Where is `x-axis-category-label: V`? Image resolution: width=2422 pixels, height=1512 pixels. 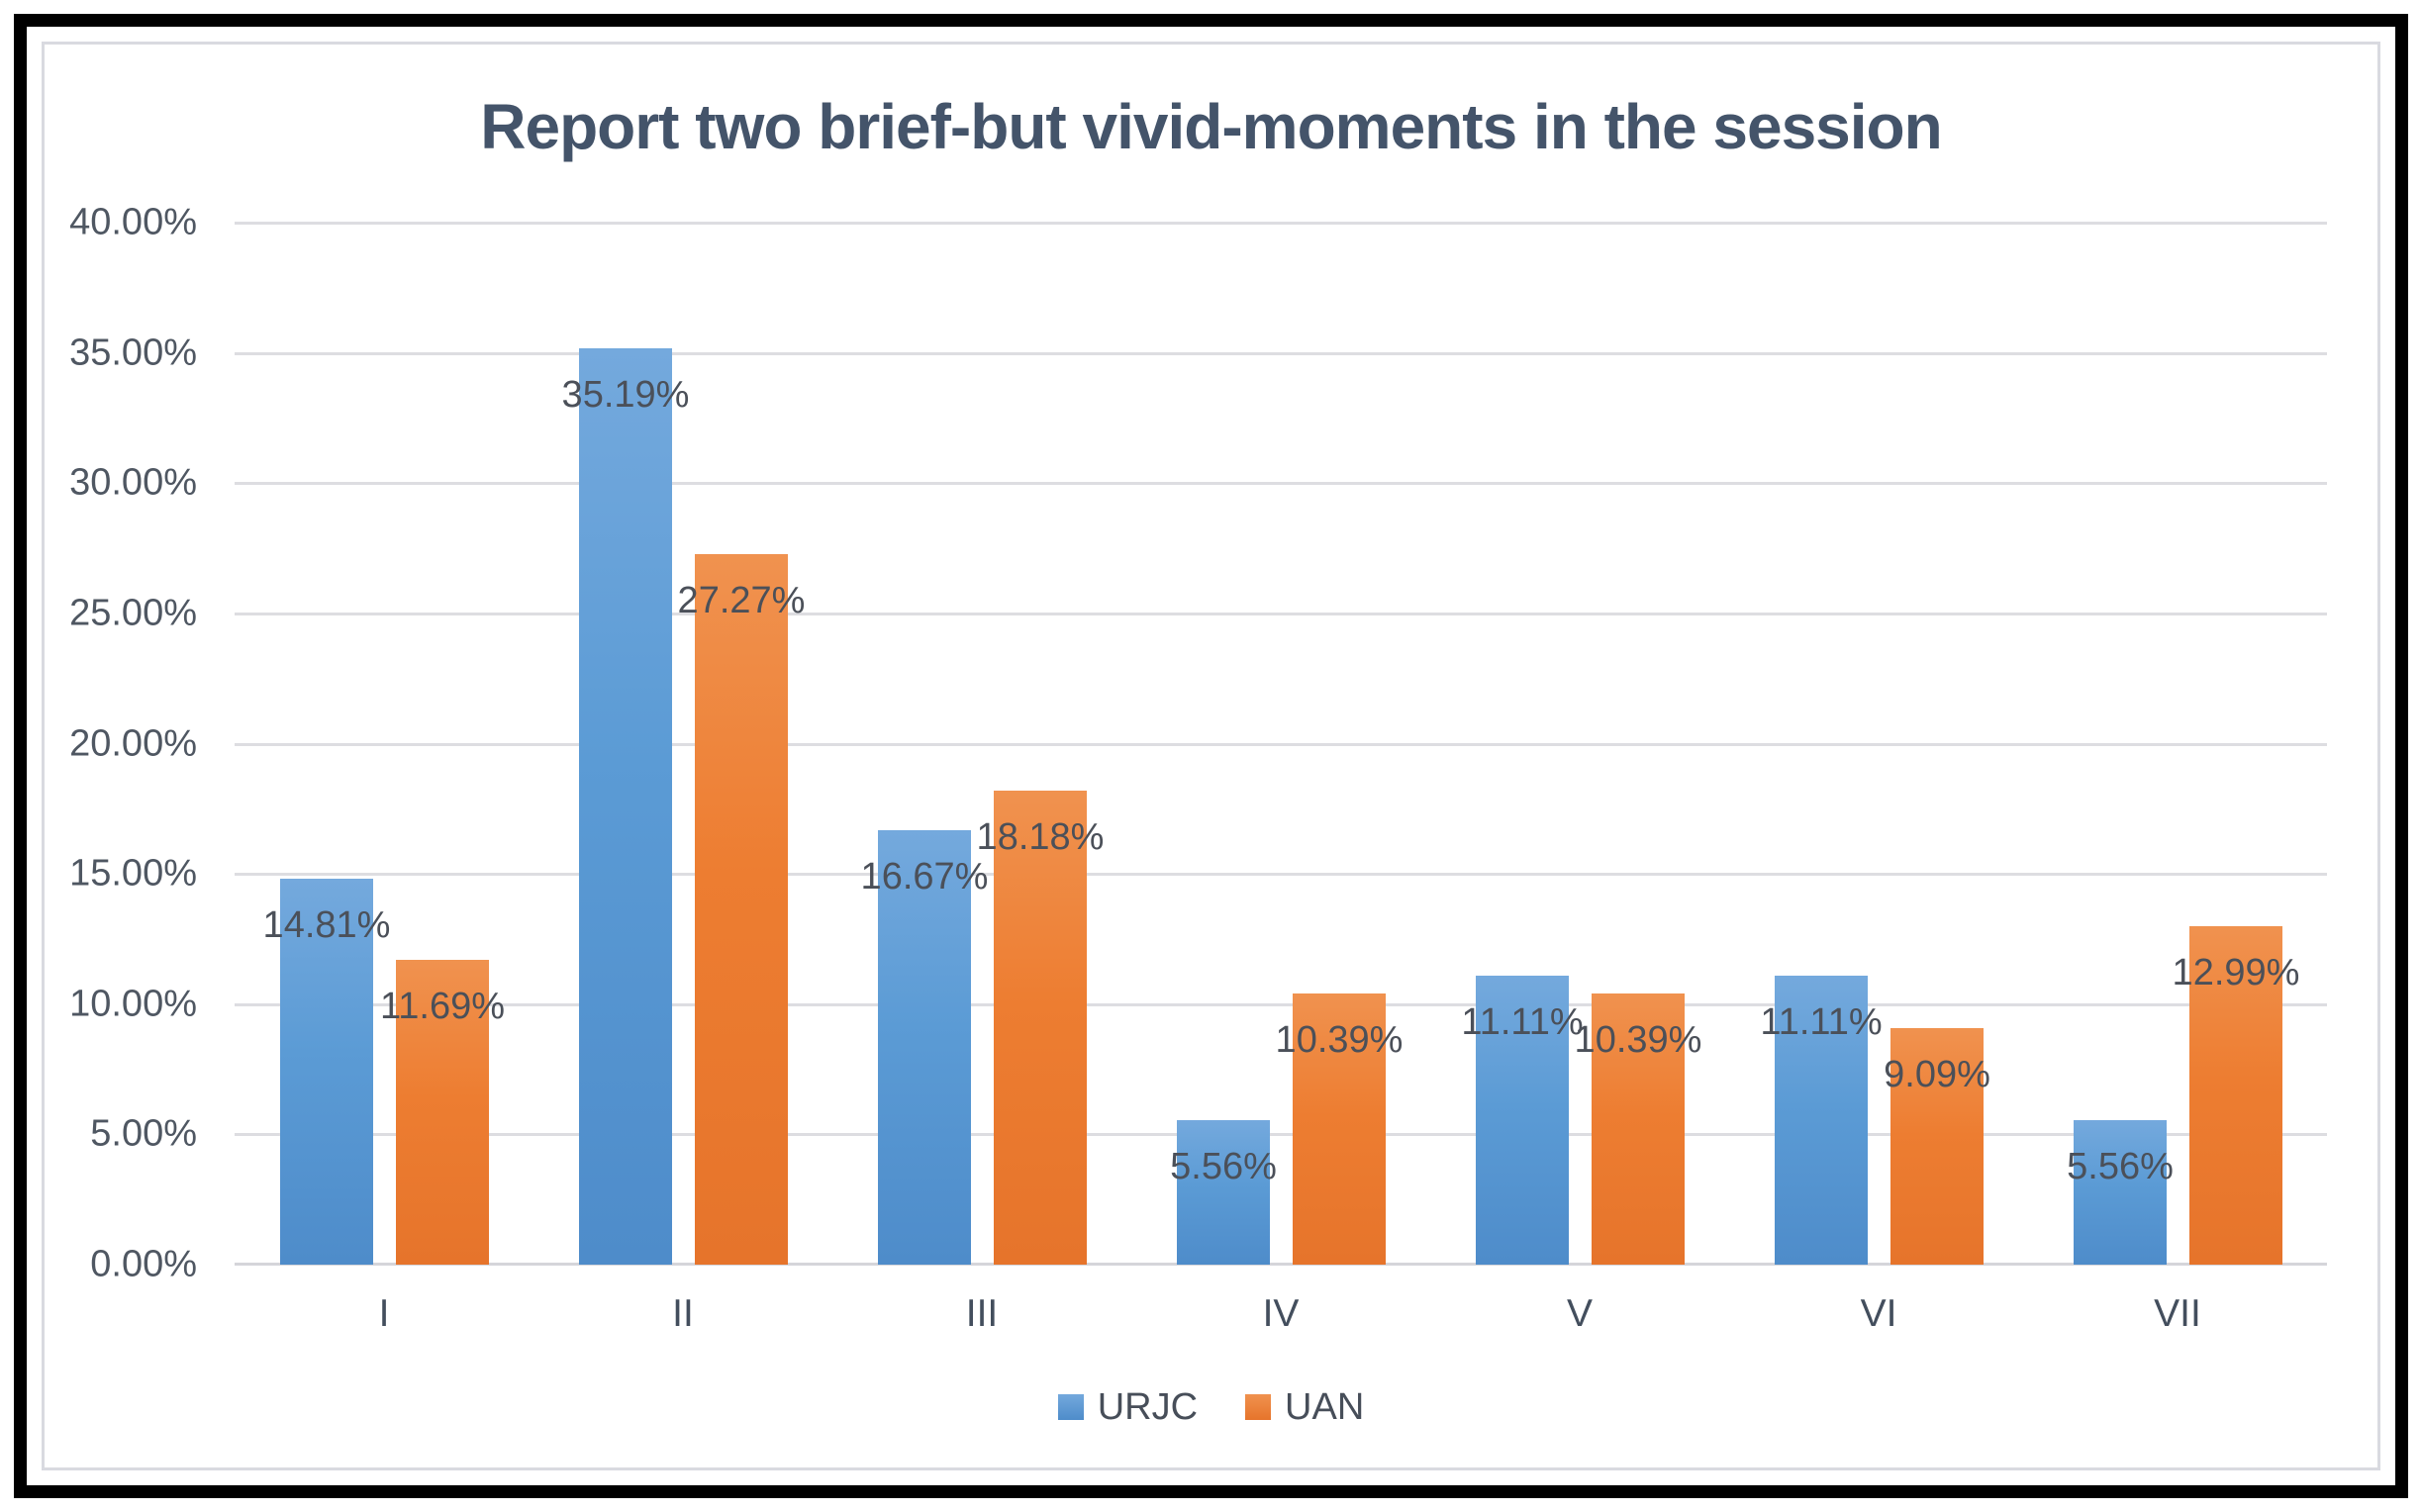
x-axis-category-label: V is located at coordinates (1580, 1313).